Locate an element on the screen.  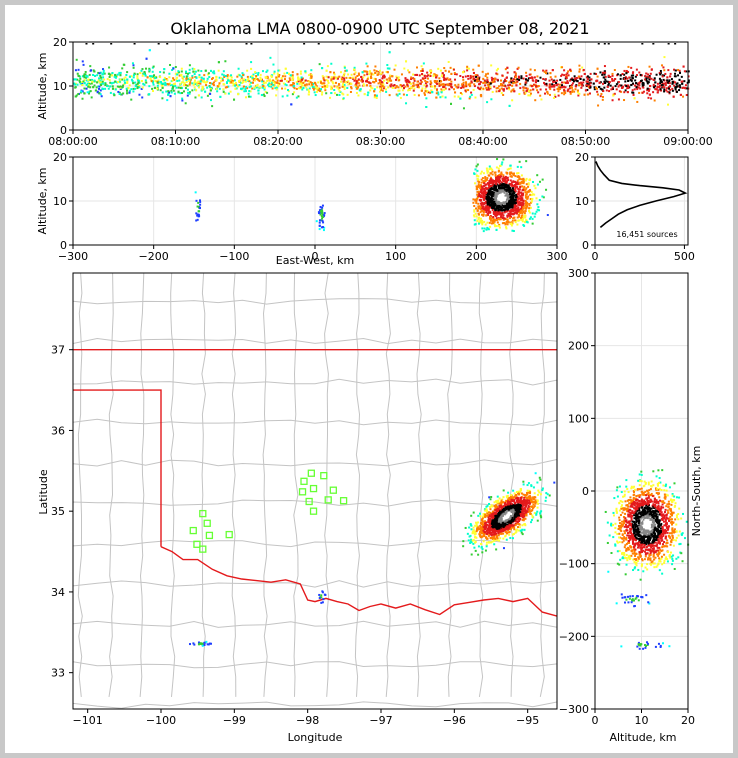
county-line is located at coordinates (315, 422).